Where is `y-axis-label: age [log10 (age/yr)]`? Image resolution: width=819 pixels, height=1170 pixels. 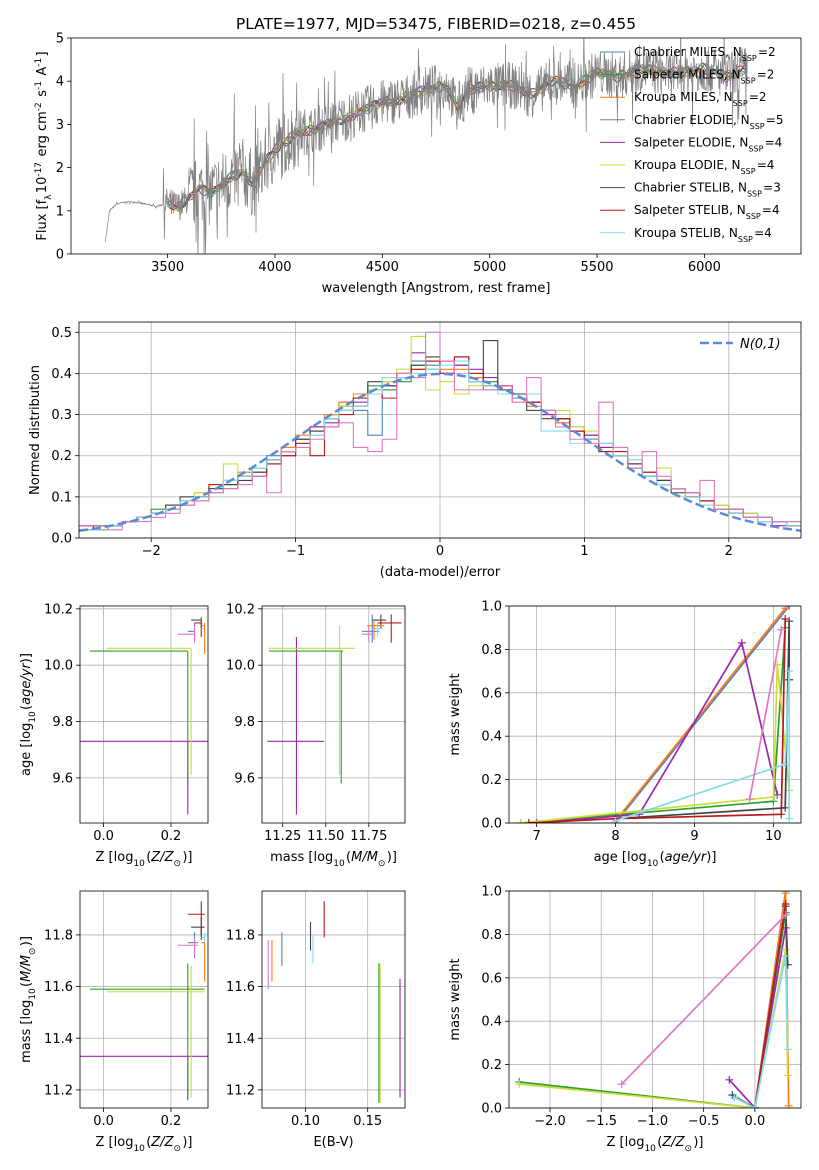
y-axis-label: age [log10 (age/yr)] is located at coordinates (28, 714).